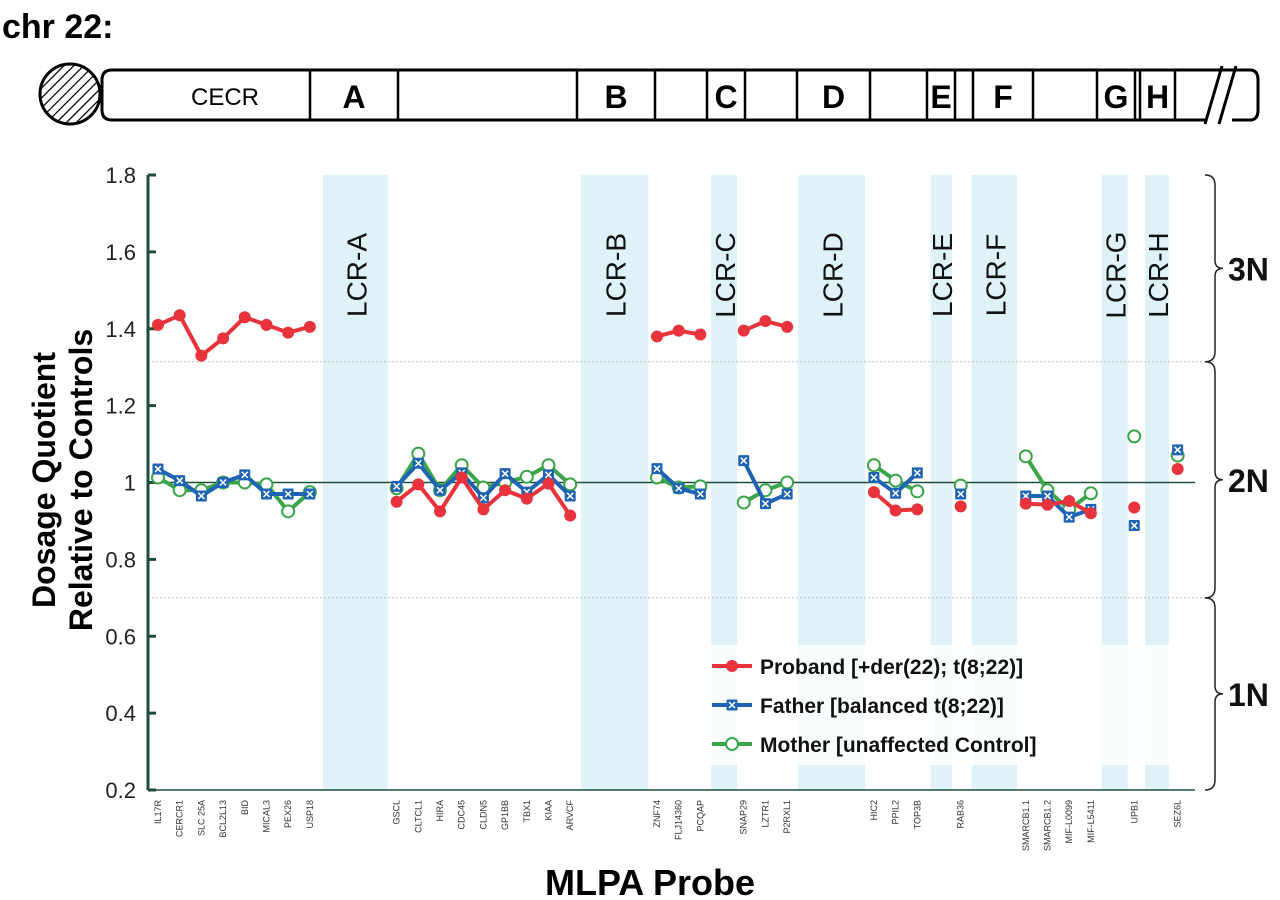 The width and height of the screenshot is (1280, 900). I want to click on x-tick-label: PCQAP, so click(700, 816).